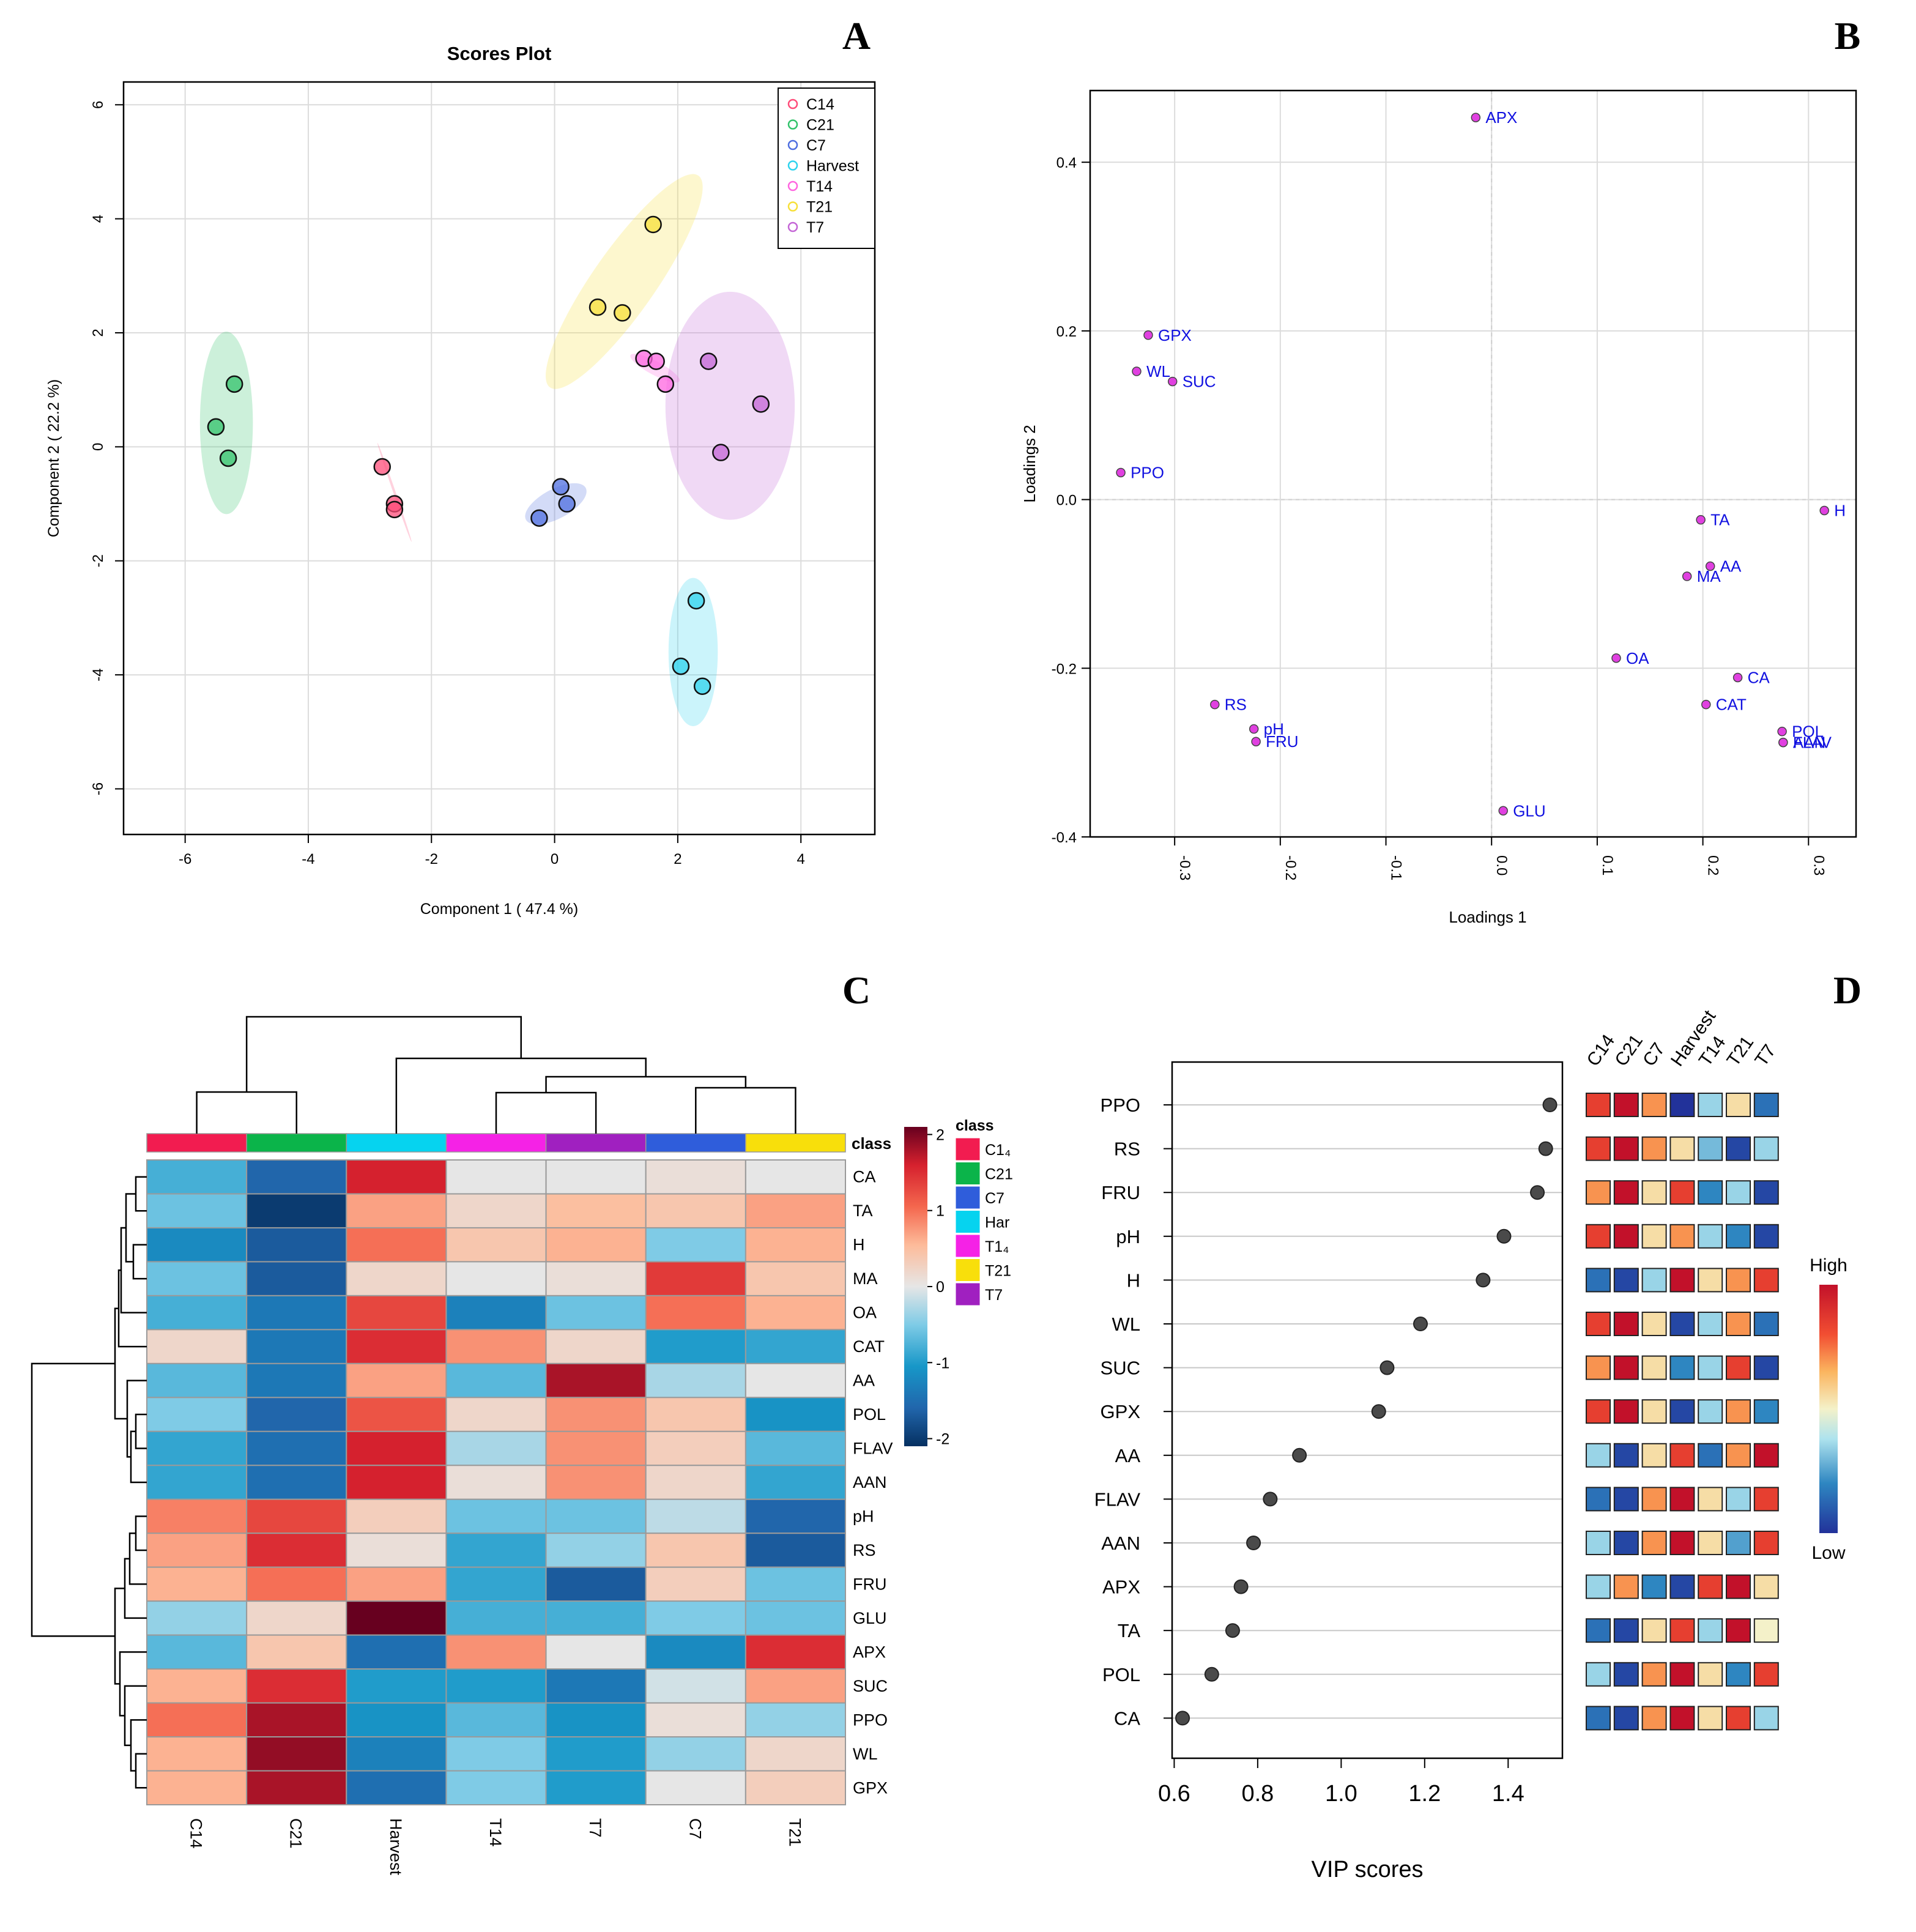 Image resolution: width=1916 pixels, height=1932 pixels. I want to click on vip-row-label-h: H, so click(1133, 1280).